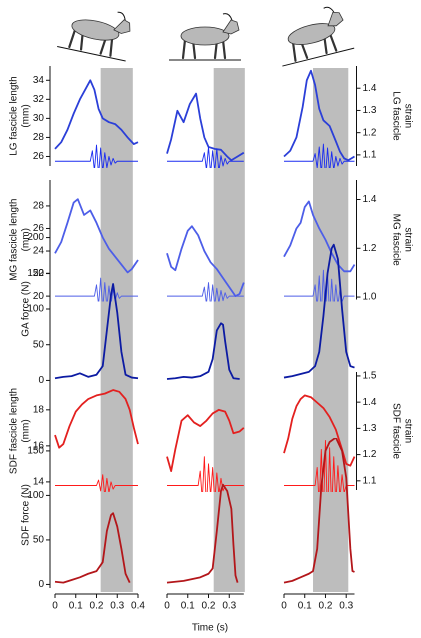 The image size is (421, 638). What do you see at coordinates (210, 628) in the screenshot?
I see `x-axis-label: Time (s)` at bounding box center [210, 628].